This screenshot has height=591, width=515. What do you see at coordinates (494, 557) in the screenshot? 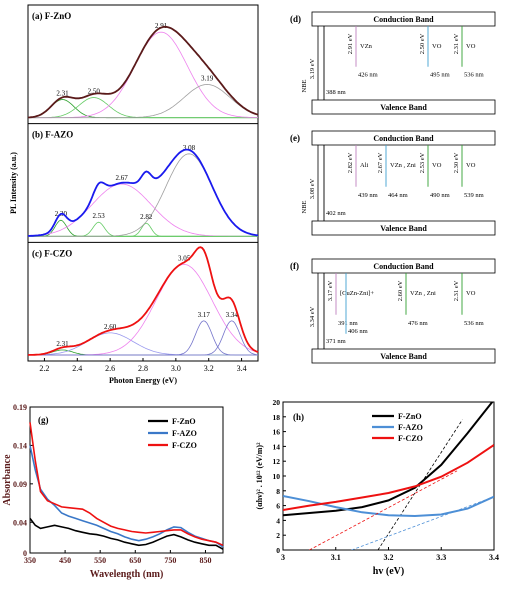
I see `tauc-x-tick-label: 3.4` at bounding box center [494, 557].